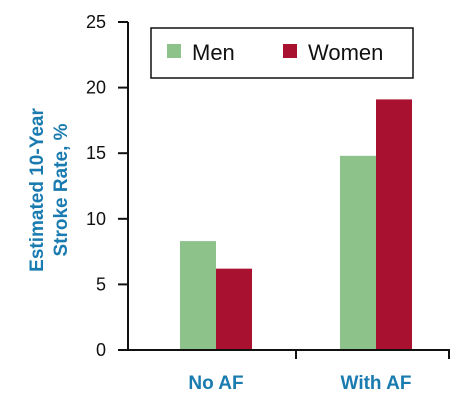 The height and width of the screenshot is (396, 451). What do you see at coordinates (394, 225) in the screenshot?
I see `bar-women-with-af` at bounding box center [394, 225].